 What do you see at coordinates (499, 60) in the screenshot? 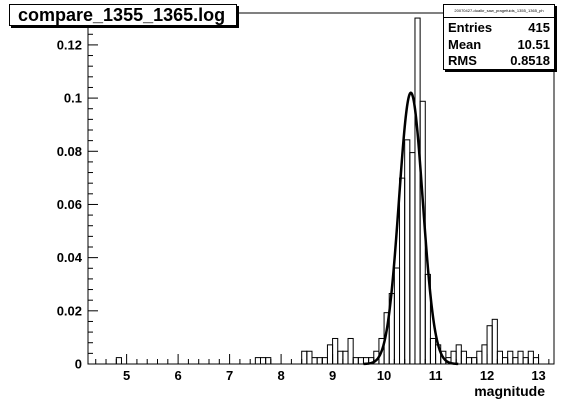
I see `stats-rms-row: RMS 0.8518` at bounding box center [499, 60].